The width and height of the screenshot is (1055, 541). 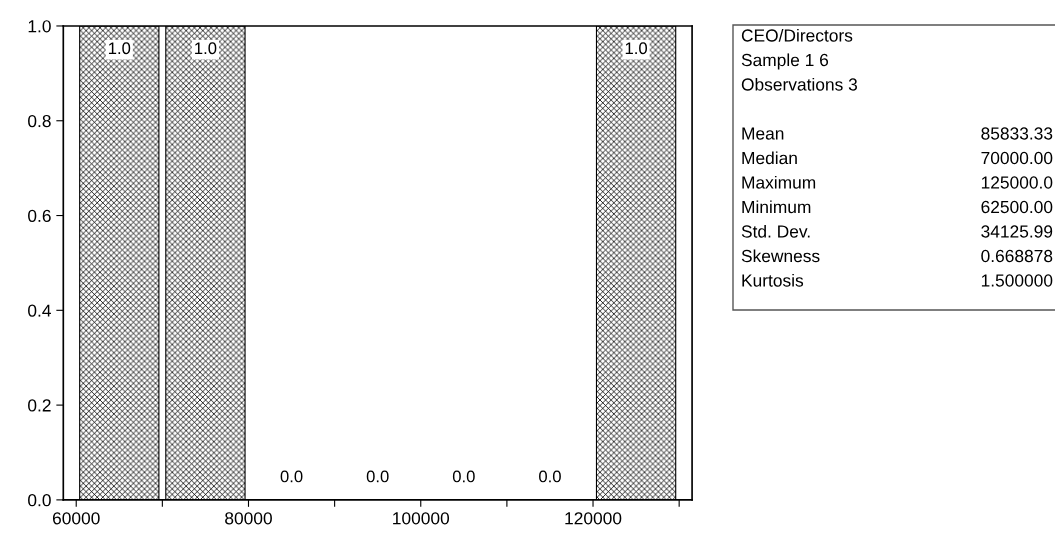 I want to click on y-tick-label: 0.2, so click(x=39, y=405).